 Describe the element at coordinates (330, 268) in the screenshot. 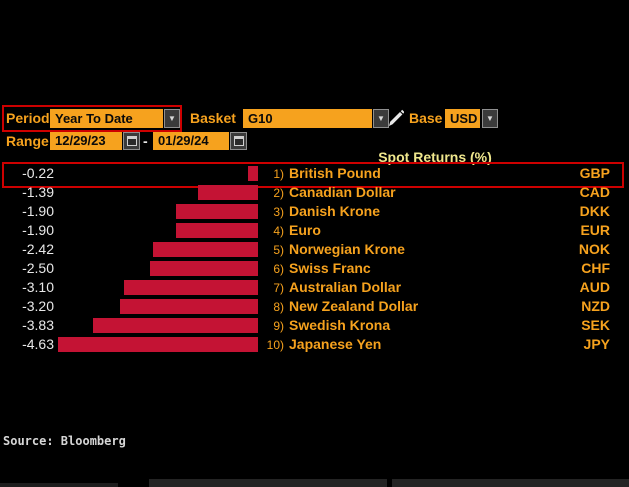

I see `currency-name: Swiss Franc` at that location.